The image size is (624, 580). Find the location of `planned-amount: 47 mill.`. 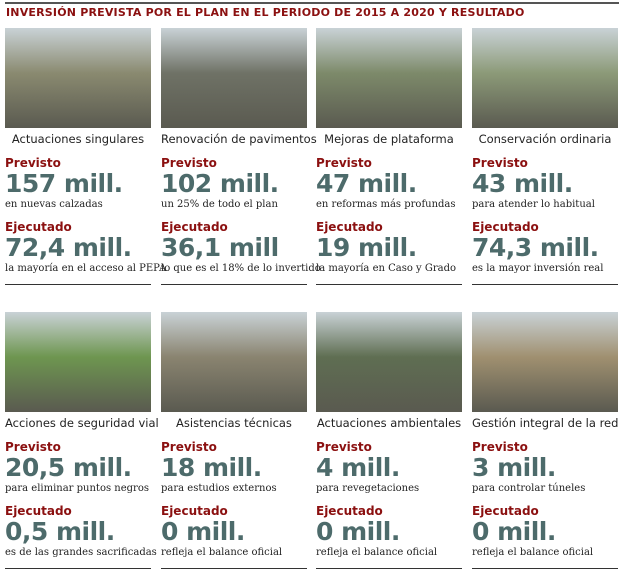

planned-amount: 47 mill. is located at coordinates (366, 183).